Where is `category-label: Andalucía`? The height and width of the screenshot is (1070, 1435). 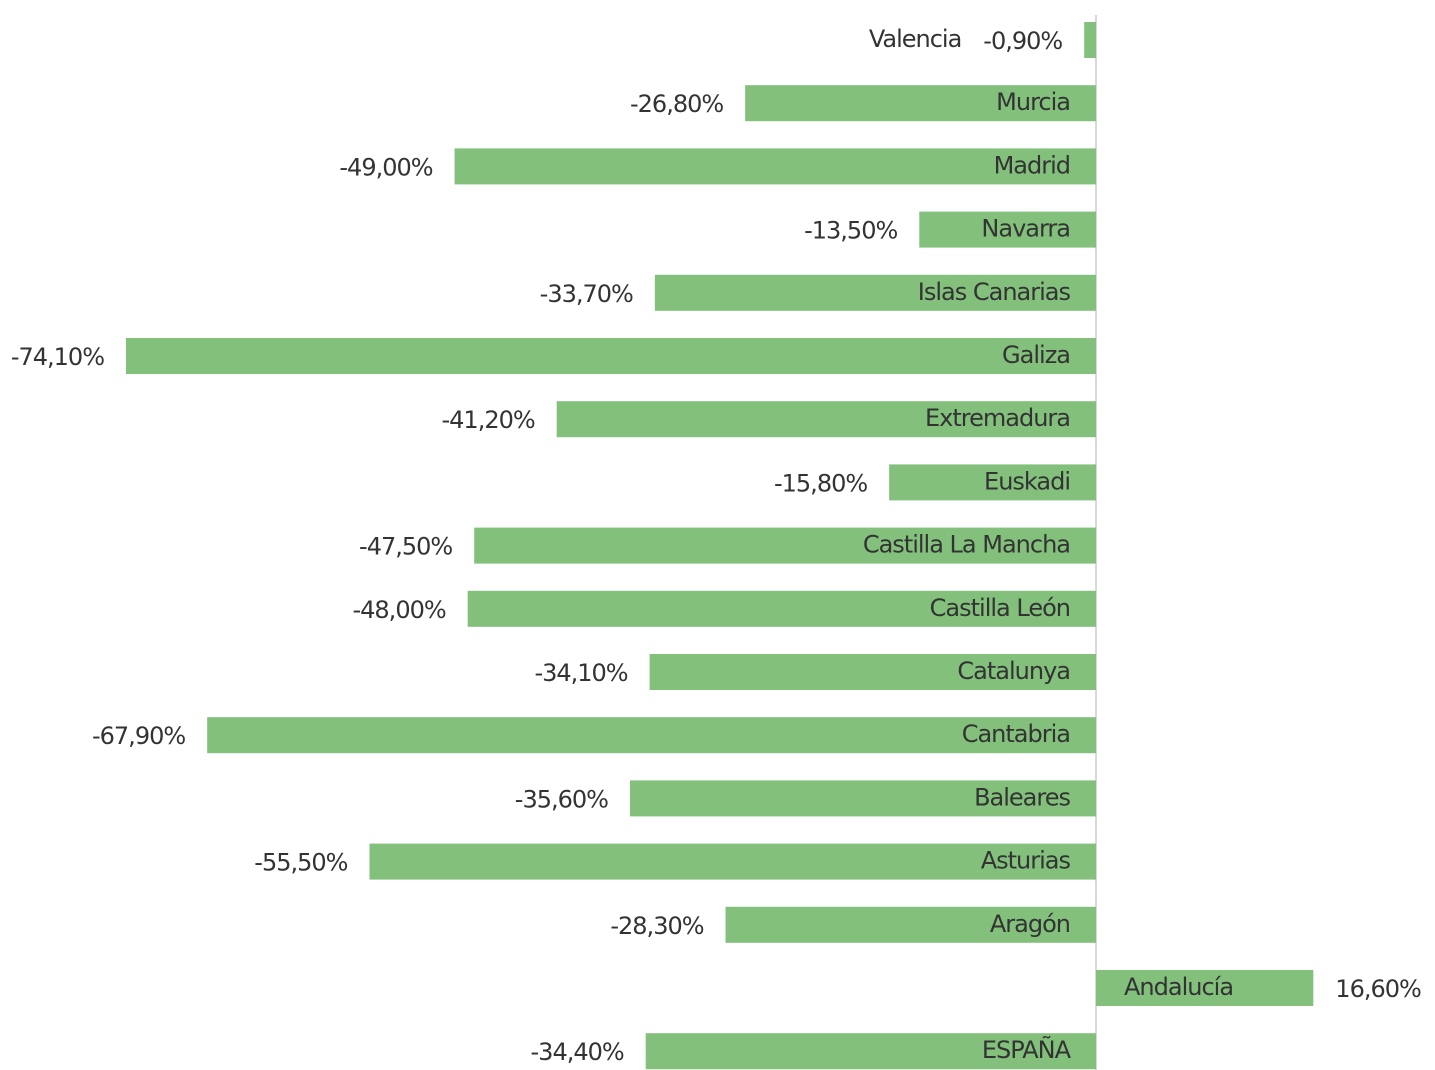 category-label: Andalucía is located at coordinates (1178, 987).